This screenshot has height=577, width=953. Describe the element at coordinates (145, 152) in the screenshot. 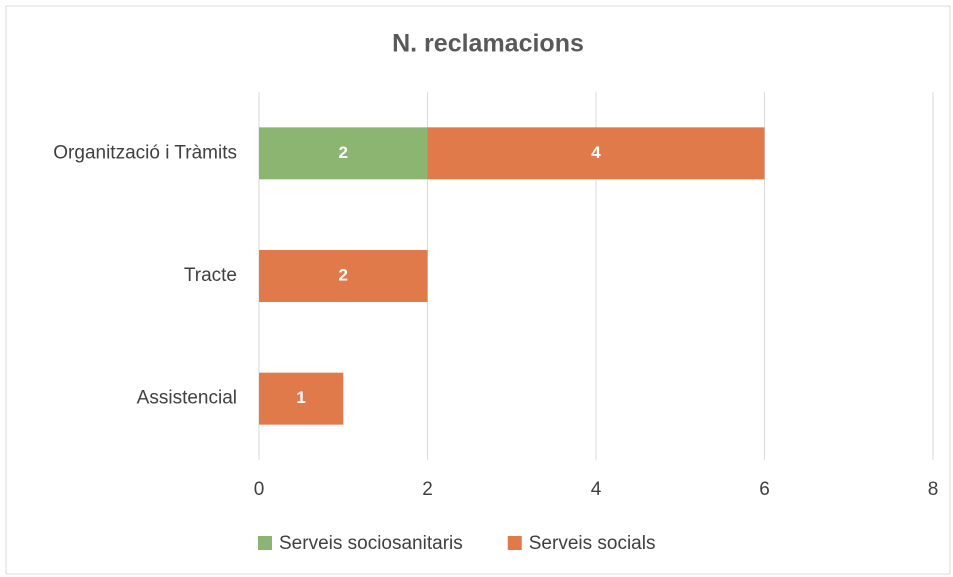

I see `y-tick-label: Organització i Tràmits` at that location.